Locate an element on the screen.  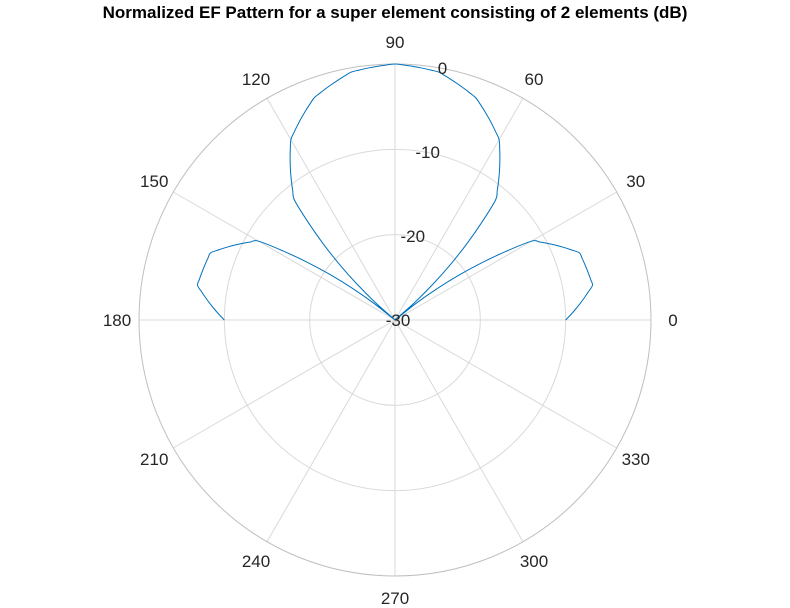
theta-tick-label-0: 0 is located at coordinates (672, 320).